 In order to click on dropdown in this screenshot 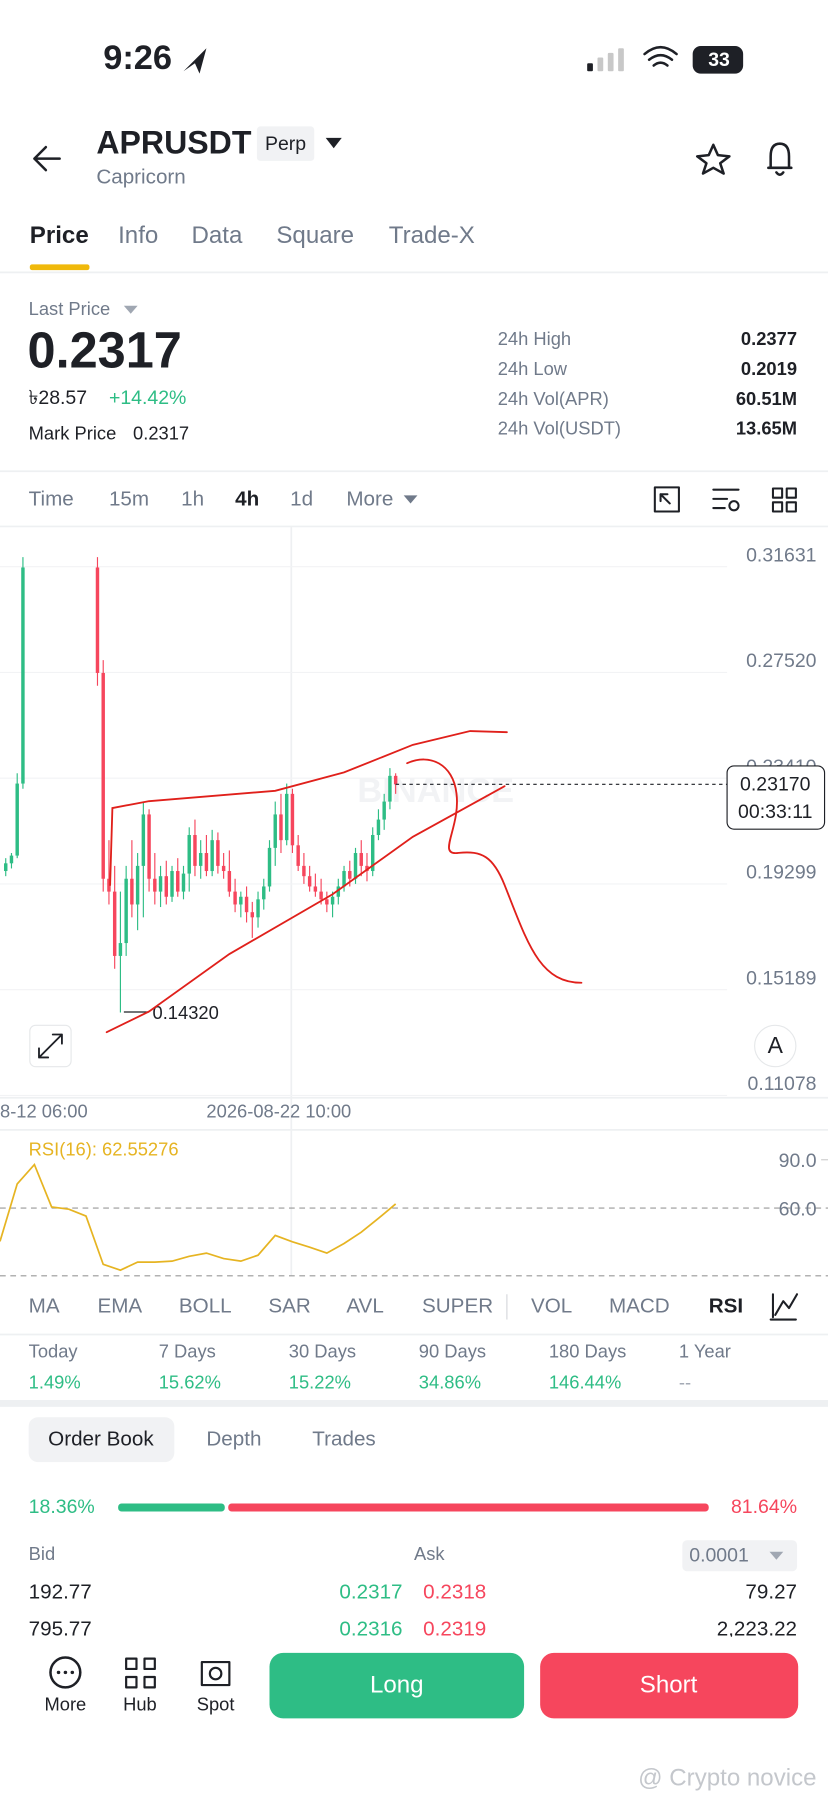, I will do `click(130, 309)`.